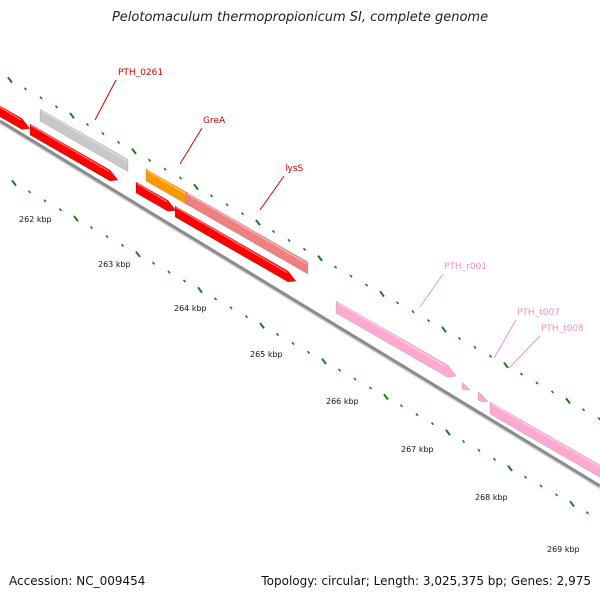 This screenshot has width=600, height=600. I want to click on gene-arrow-salmon-body, so click(247, 233).